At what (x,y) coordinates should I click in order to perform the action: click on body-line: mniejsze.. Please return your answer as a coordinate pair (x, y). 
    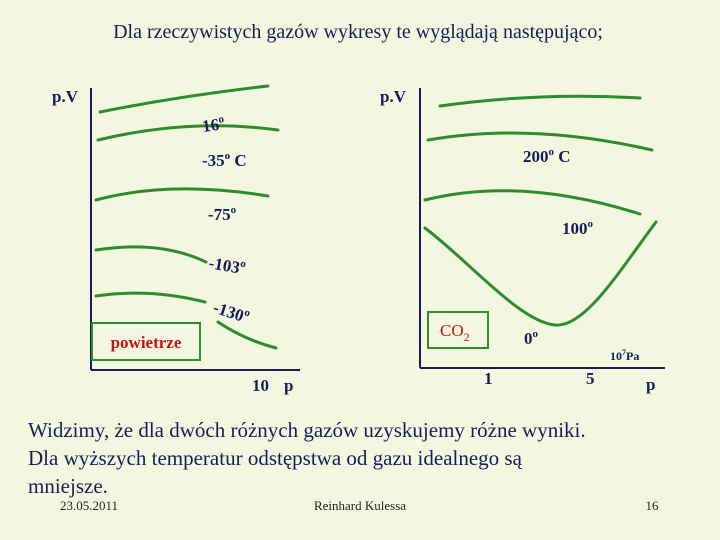
    Looking at the image, I should click on (68, 486).